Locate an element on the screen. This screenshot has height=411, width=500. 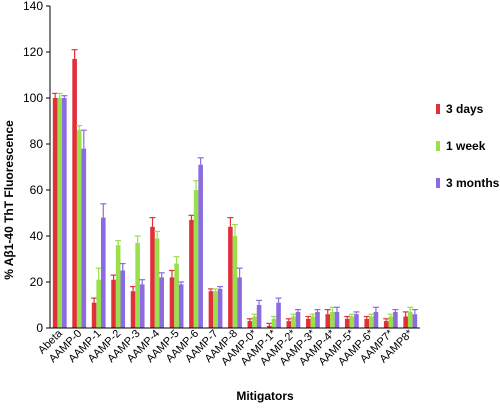
y-tick-label: 120 is located at coordinates (33, 52).